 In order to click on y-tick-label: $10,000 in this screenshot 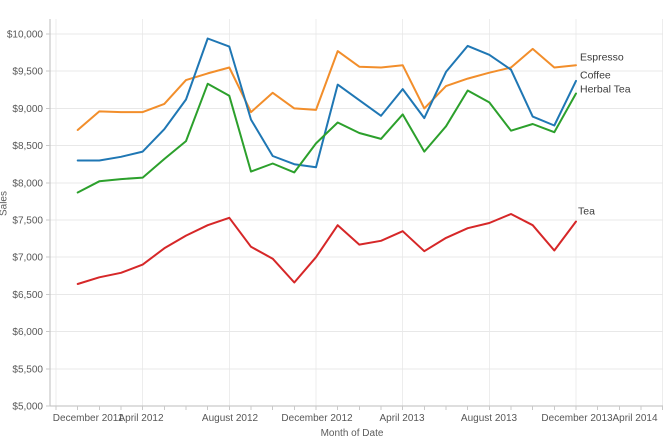, I will do `click(25, 35)`.